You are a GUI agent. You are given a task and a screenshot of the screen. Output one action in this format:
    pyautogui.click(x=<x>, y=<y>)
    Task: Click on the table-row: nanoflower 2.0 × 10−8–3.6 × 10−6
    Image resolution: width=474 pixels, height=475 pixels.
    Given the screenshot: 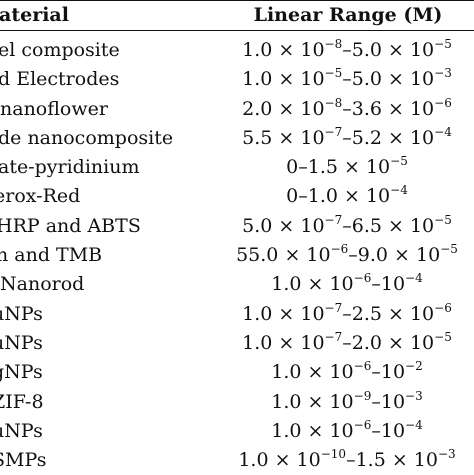 What is the action you would take?
    pyautogui.click(x=237, y=109)
    